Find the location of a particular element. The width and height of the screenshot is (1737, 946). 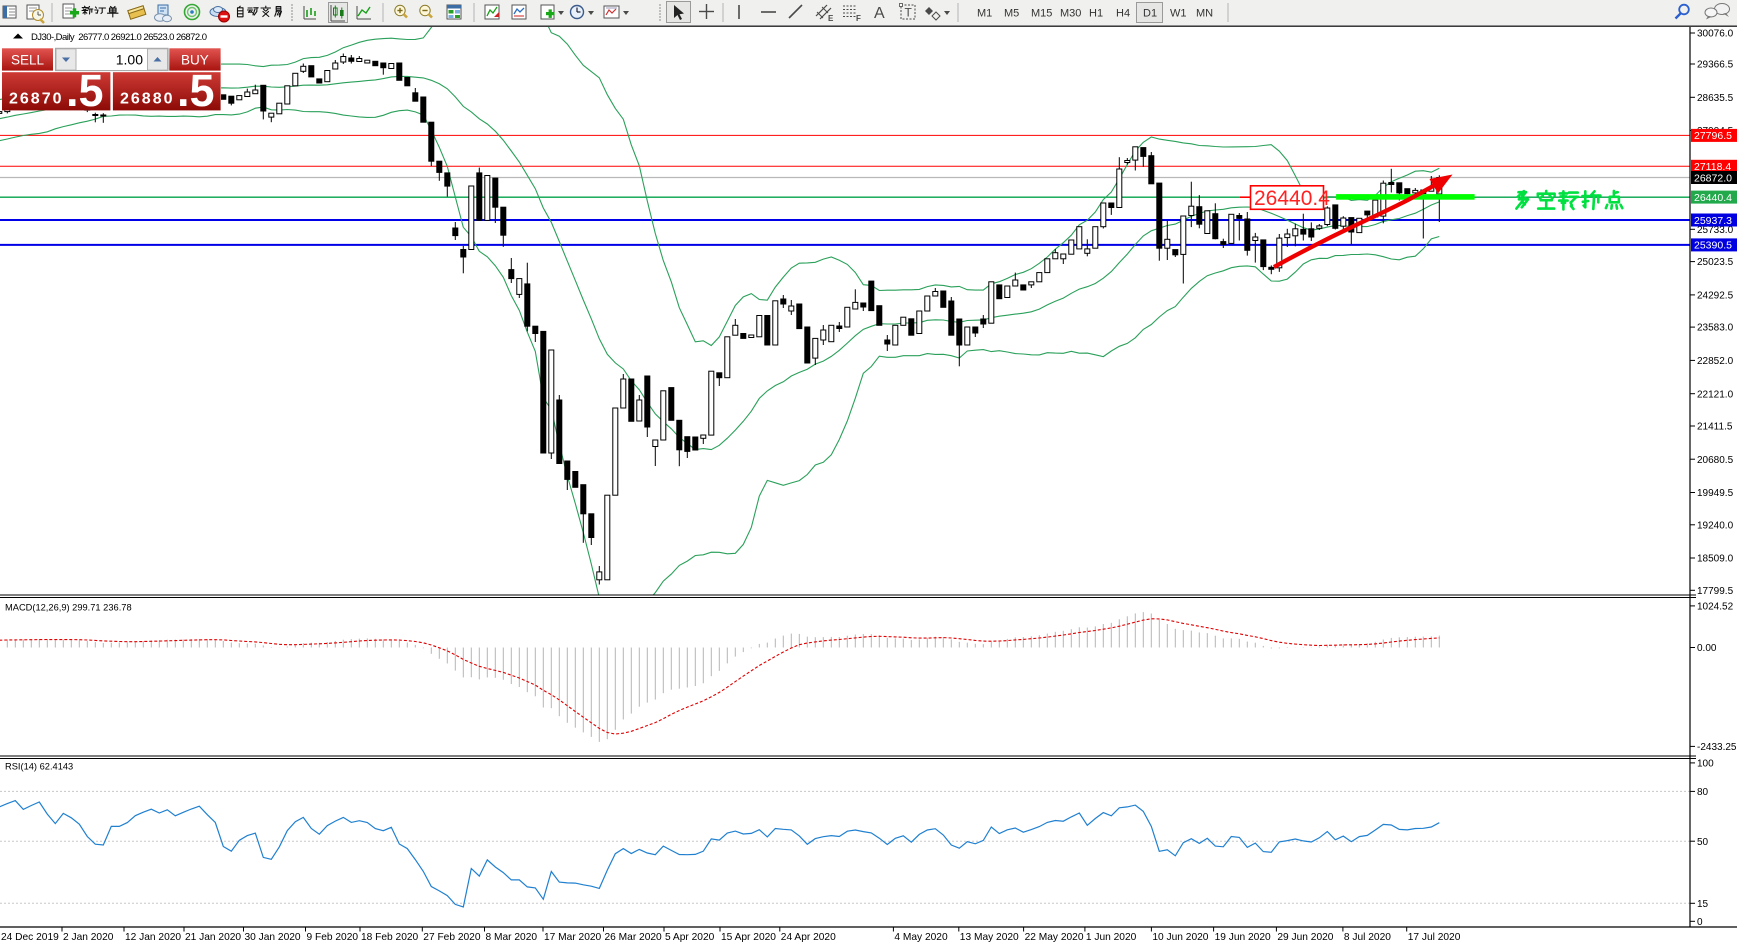

svg-text: 18 Feb 2020 is located at coordinates (390, 937).